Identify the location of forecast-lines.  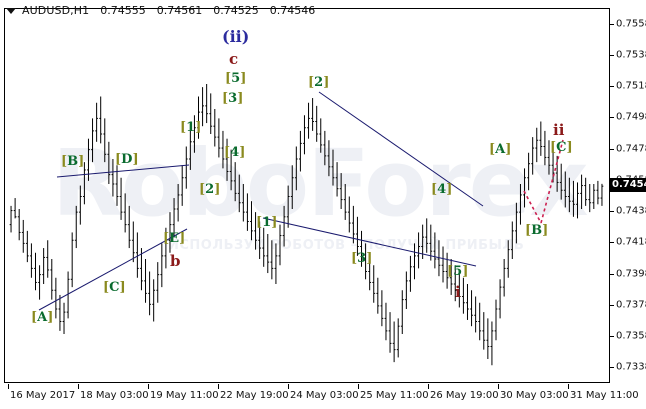
(543, 181).